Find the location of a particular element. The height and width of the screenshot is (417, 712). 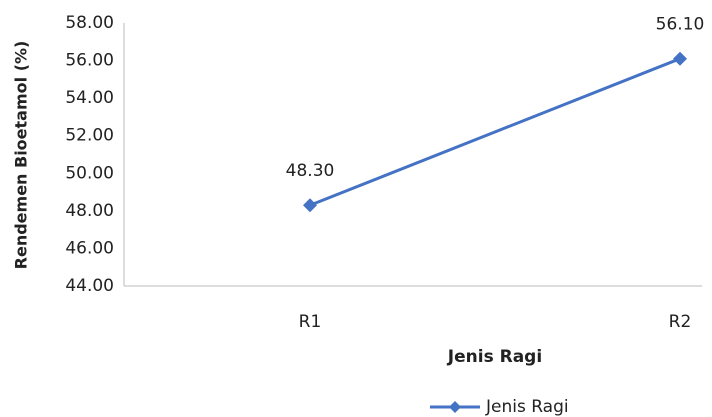

y-tick-label: 46.00 is located at coordinates (89, 248).